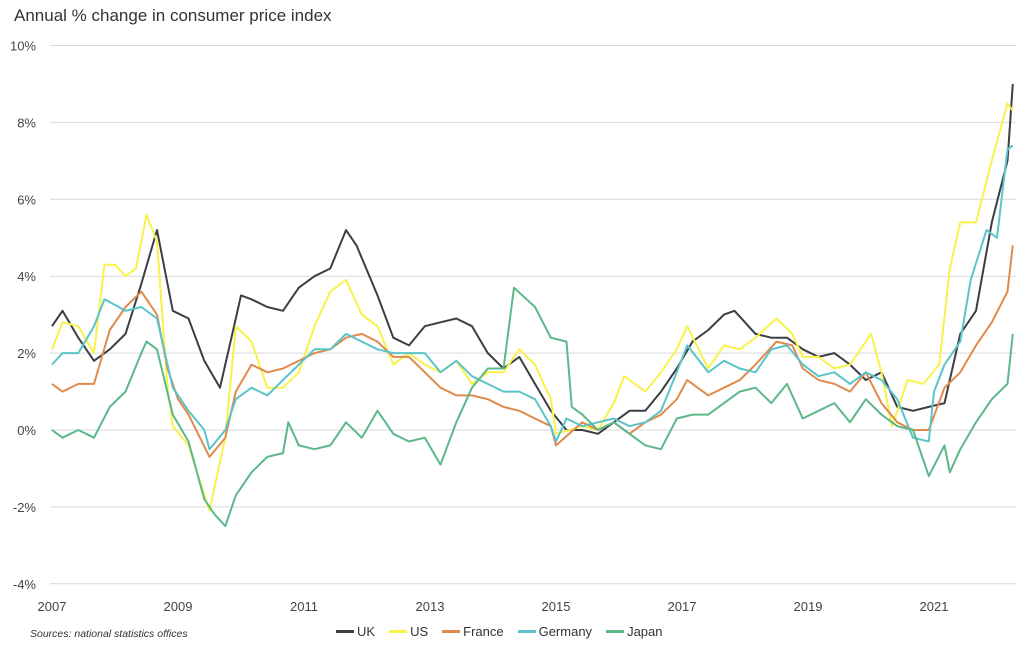 This screenshot has height=652, width=1024. I want to click on y-tick-label: 10%, so click(23, 46).